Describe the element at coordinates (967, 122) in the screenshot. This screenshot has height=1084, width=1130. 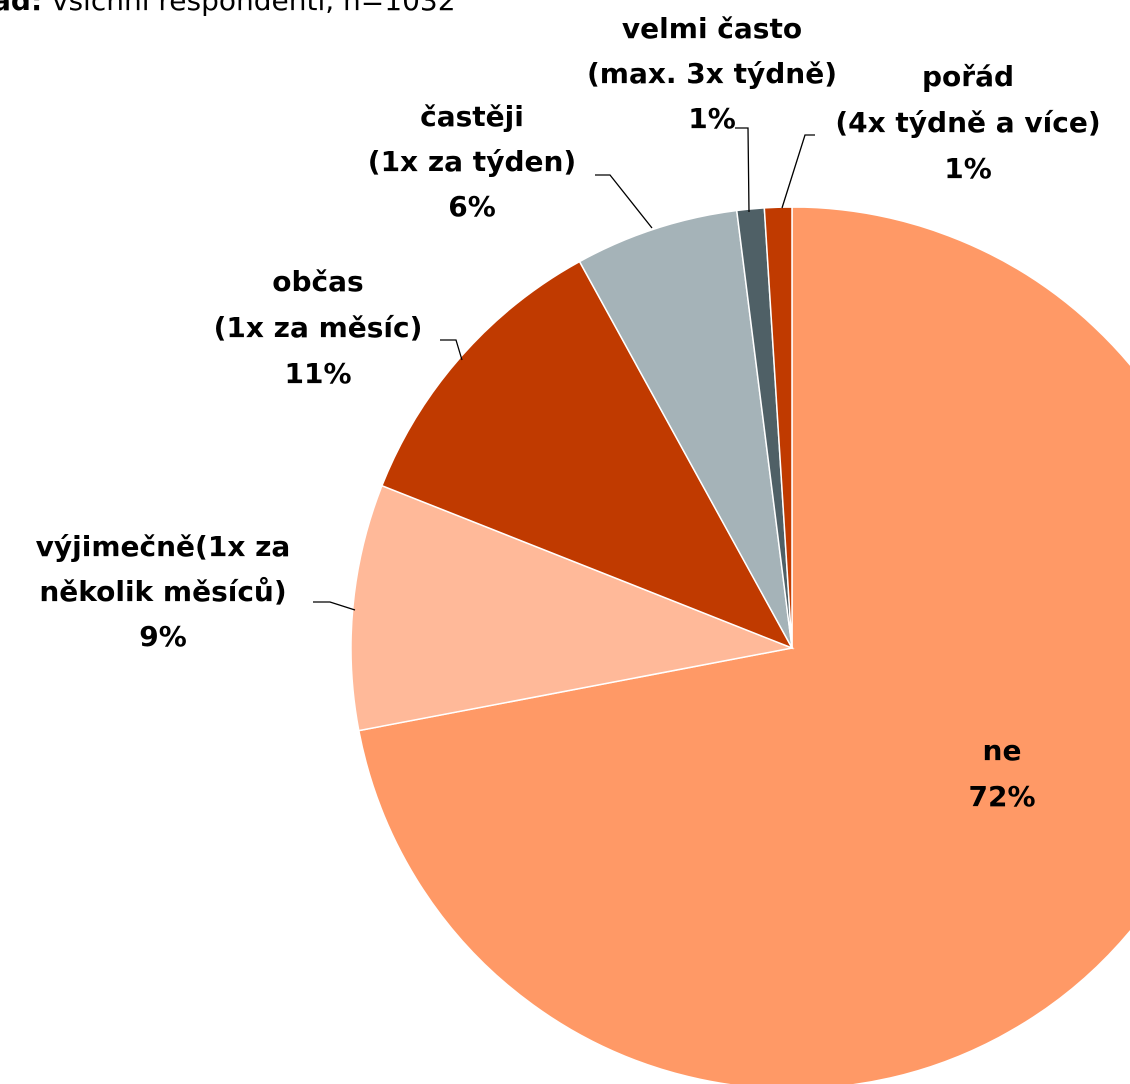
I see `slice-label: (4x týdně a více)` at that location.